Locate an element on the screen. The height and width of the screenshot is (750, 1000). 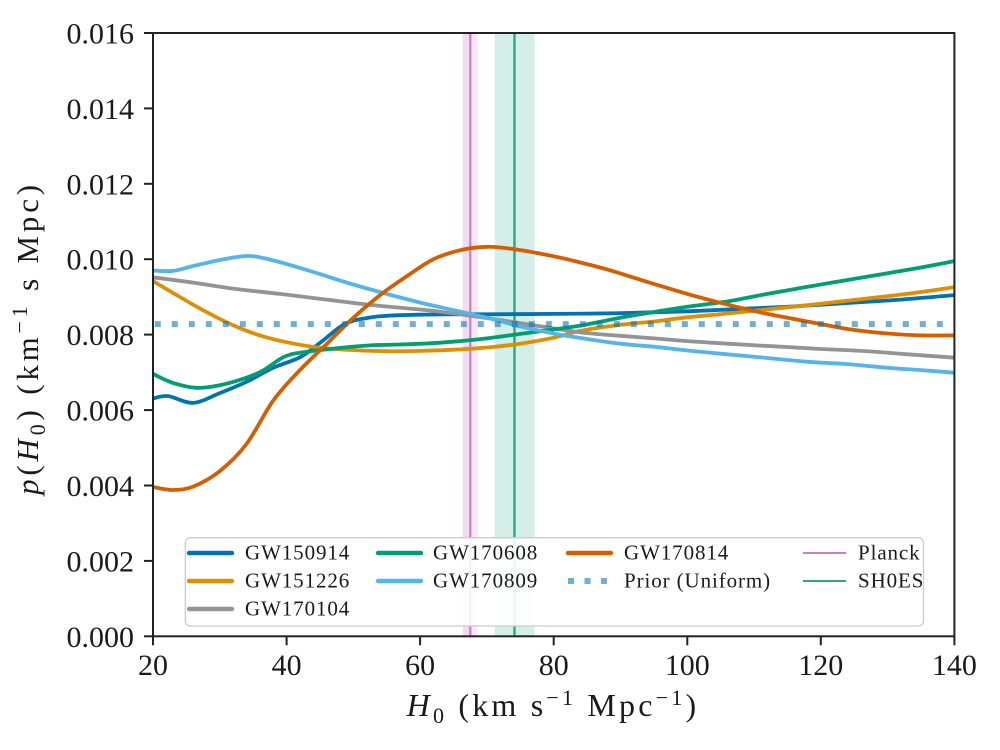
svg-text: Planck is located at coordinates (889, 553).